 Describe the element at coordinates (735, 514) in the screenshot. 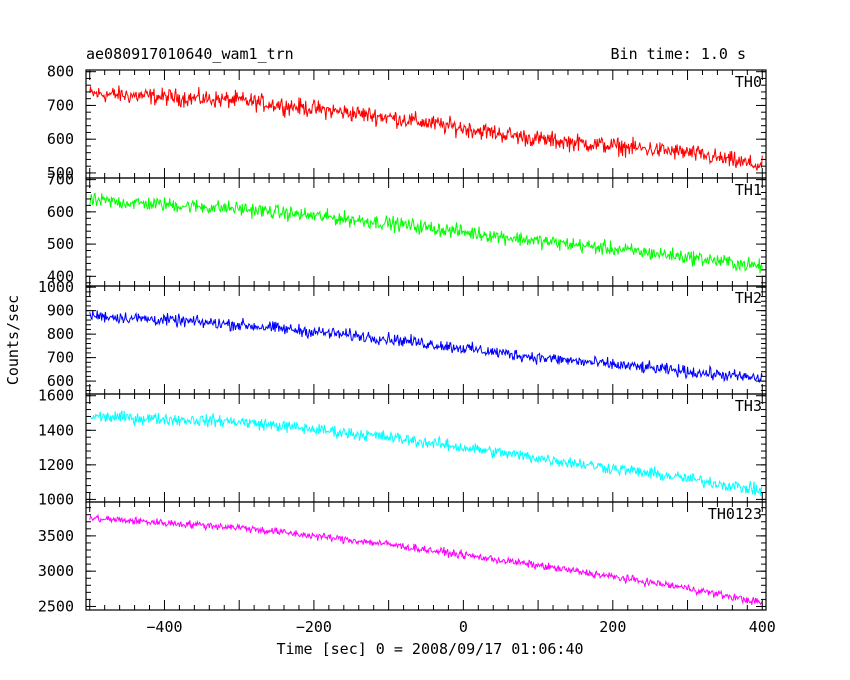

I see `panel-label: TH0123` at that location.